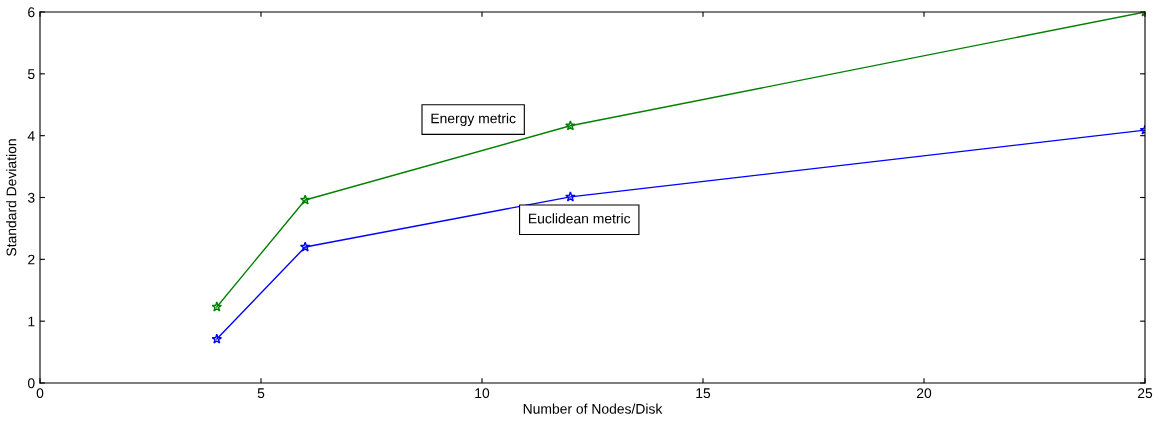  What do you see at coordinates (482, 393) in the screenshot?
I see `x-tick-label: 10` at bounding box center [482, 393].